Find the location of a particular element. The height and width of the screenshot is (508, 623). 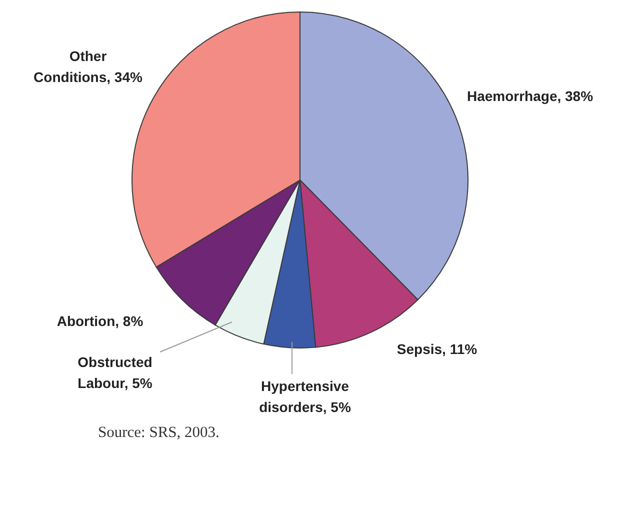

slice-label: Obstructed Labour, 5% is located at coordinates (115, 373).